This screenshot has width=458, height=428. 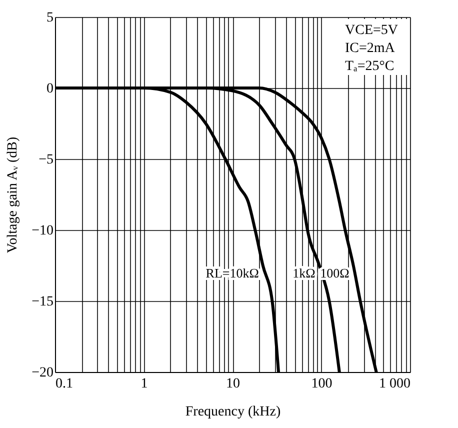 I want to click on y-tick-label: −5, so click(x=46, y=160).